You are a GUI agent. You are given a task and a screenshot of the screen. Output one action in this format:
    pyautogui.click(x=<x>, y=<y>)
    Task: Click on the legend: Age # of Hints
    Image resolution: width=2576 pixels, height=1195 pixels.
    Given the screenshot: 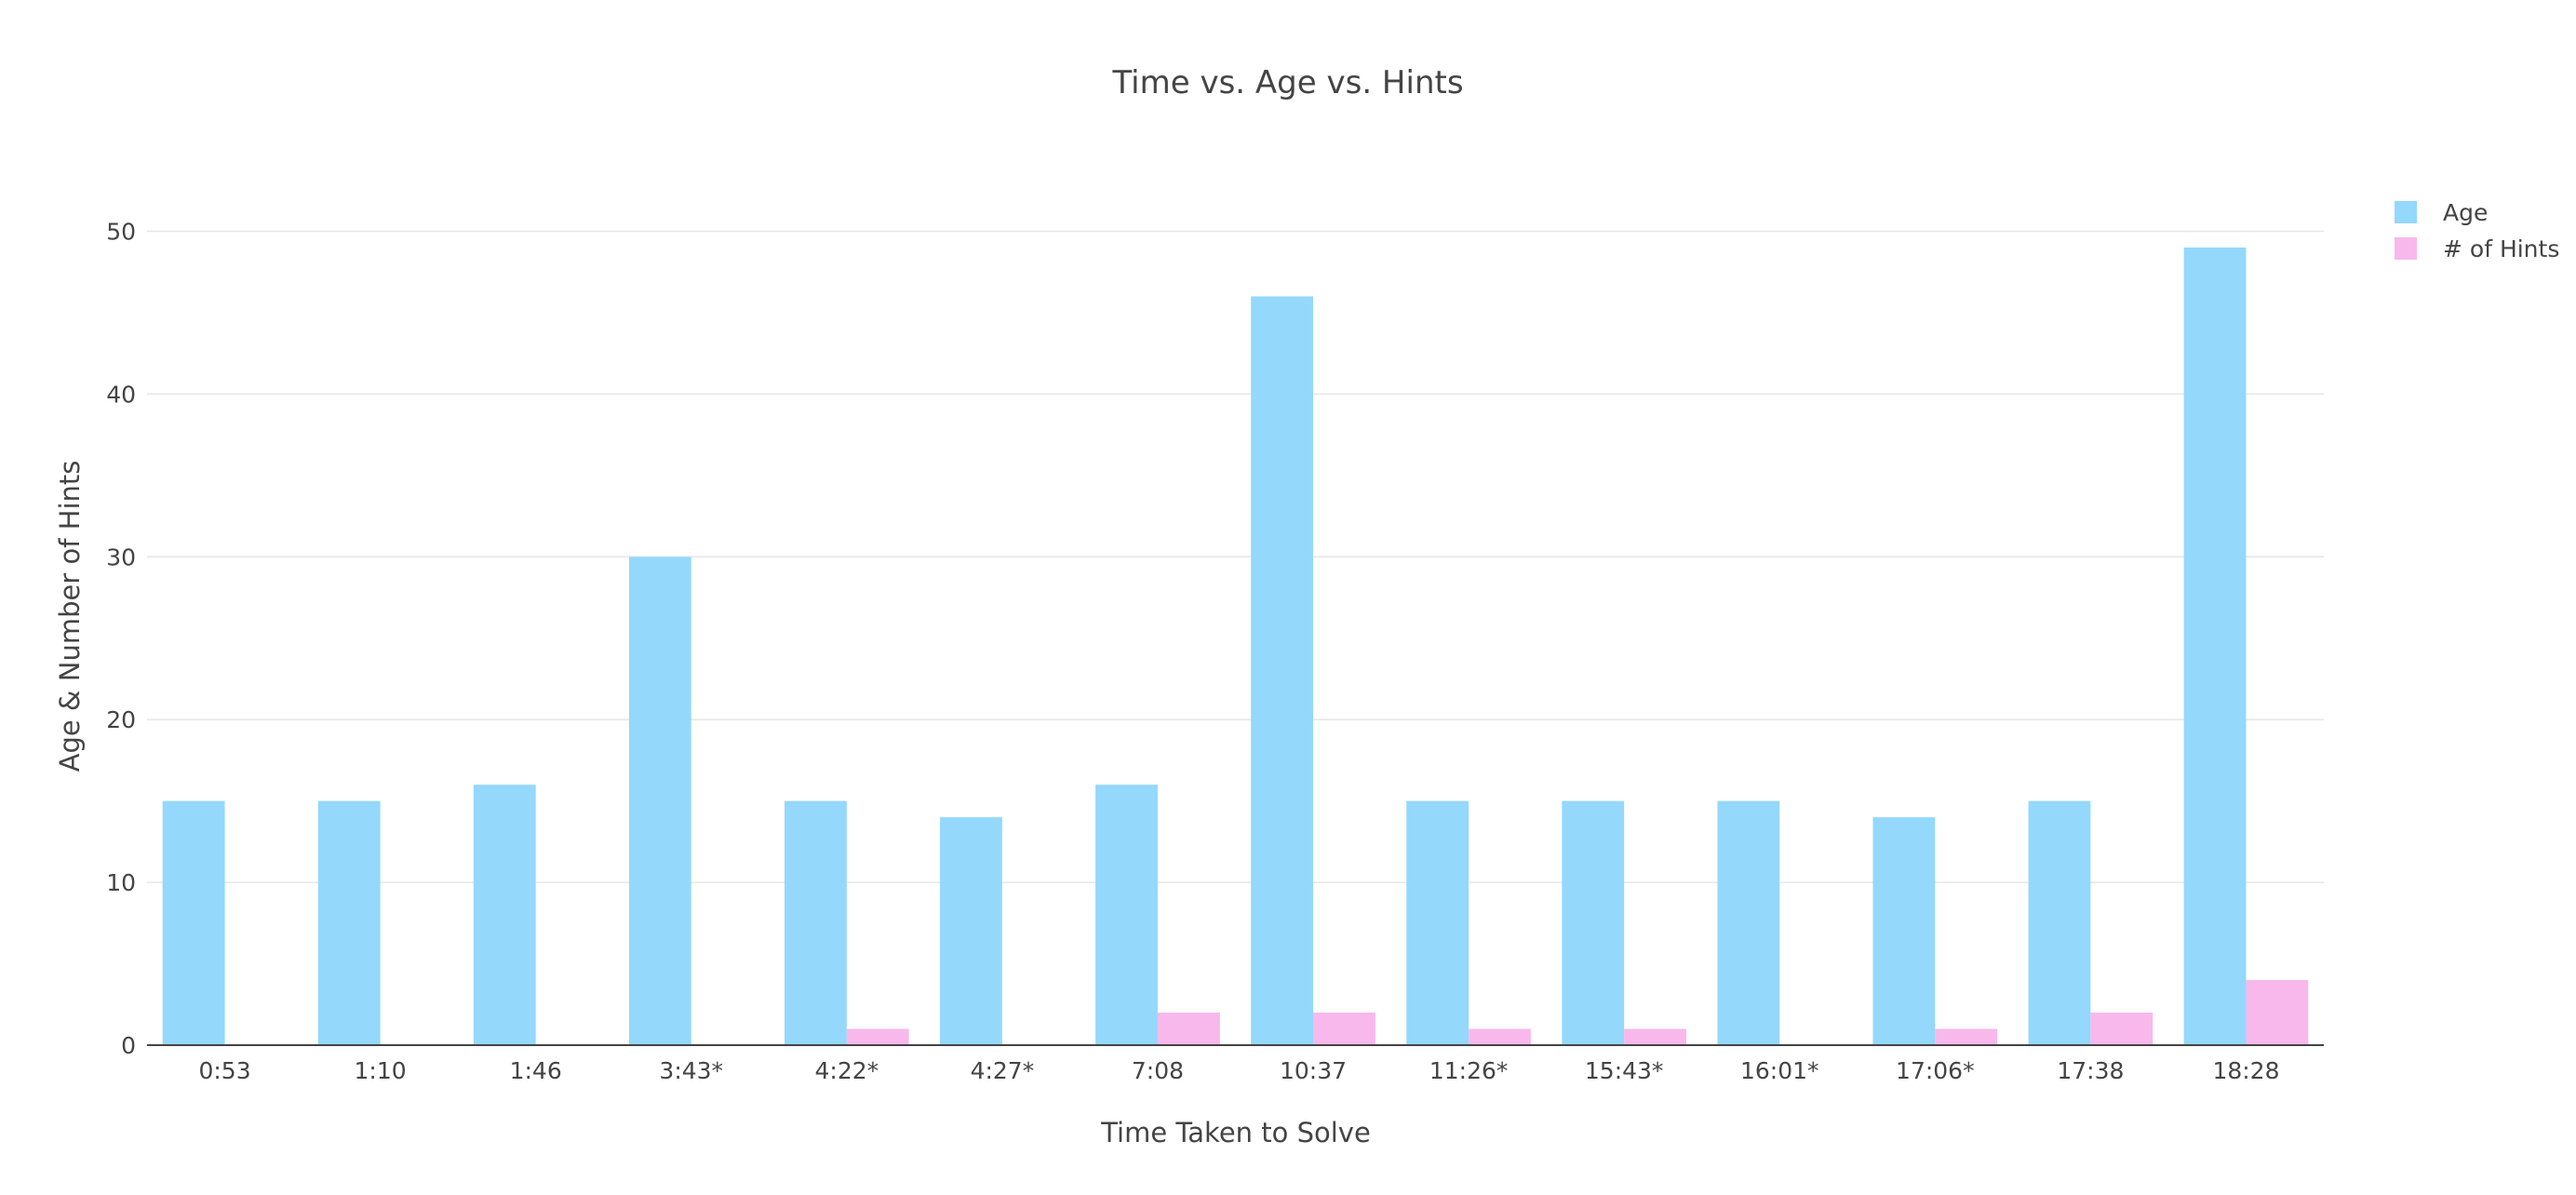 What is the action you would take?
    pyautogui.click(x=2477, y=230)
    